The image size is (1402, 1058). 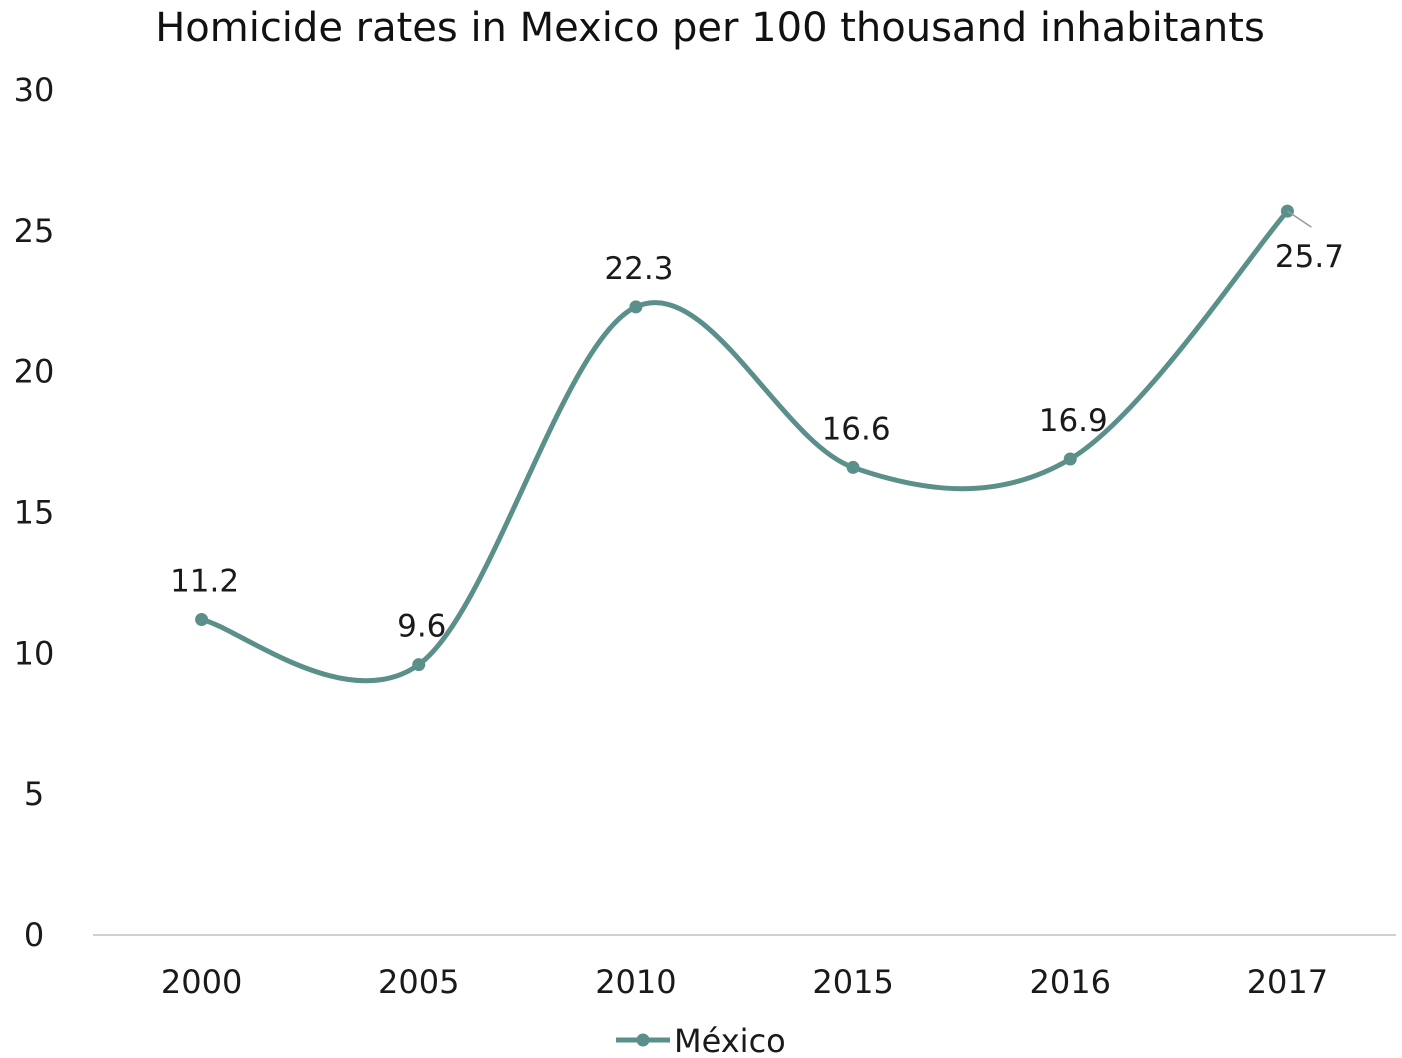 What do you see at coordinates (744, 982) in the screenshot?
I see `x-axis-ticks: 2000 2005 2010 2015 2016 2017` at bounding box center [744, 982].